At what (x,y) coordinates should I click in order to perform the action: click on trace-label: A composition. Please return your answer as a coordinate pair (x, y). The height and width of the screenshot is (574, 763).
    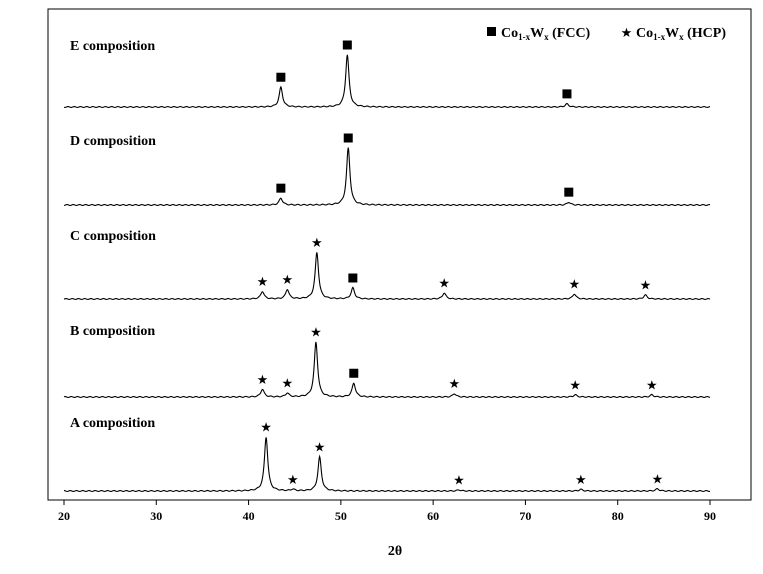
    Looking at the image, I should click on (112, 423).